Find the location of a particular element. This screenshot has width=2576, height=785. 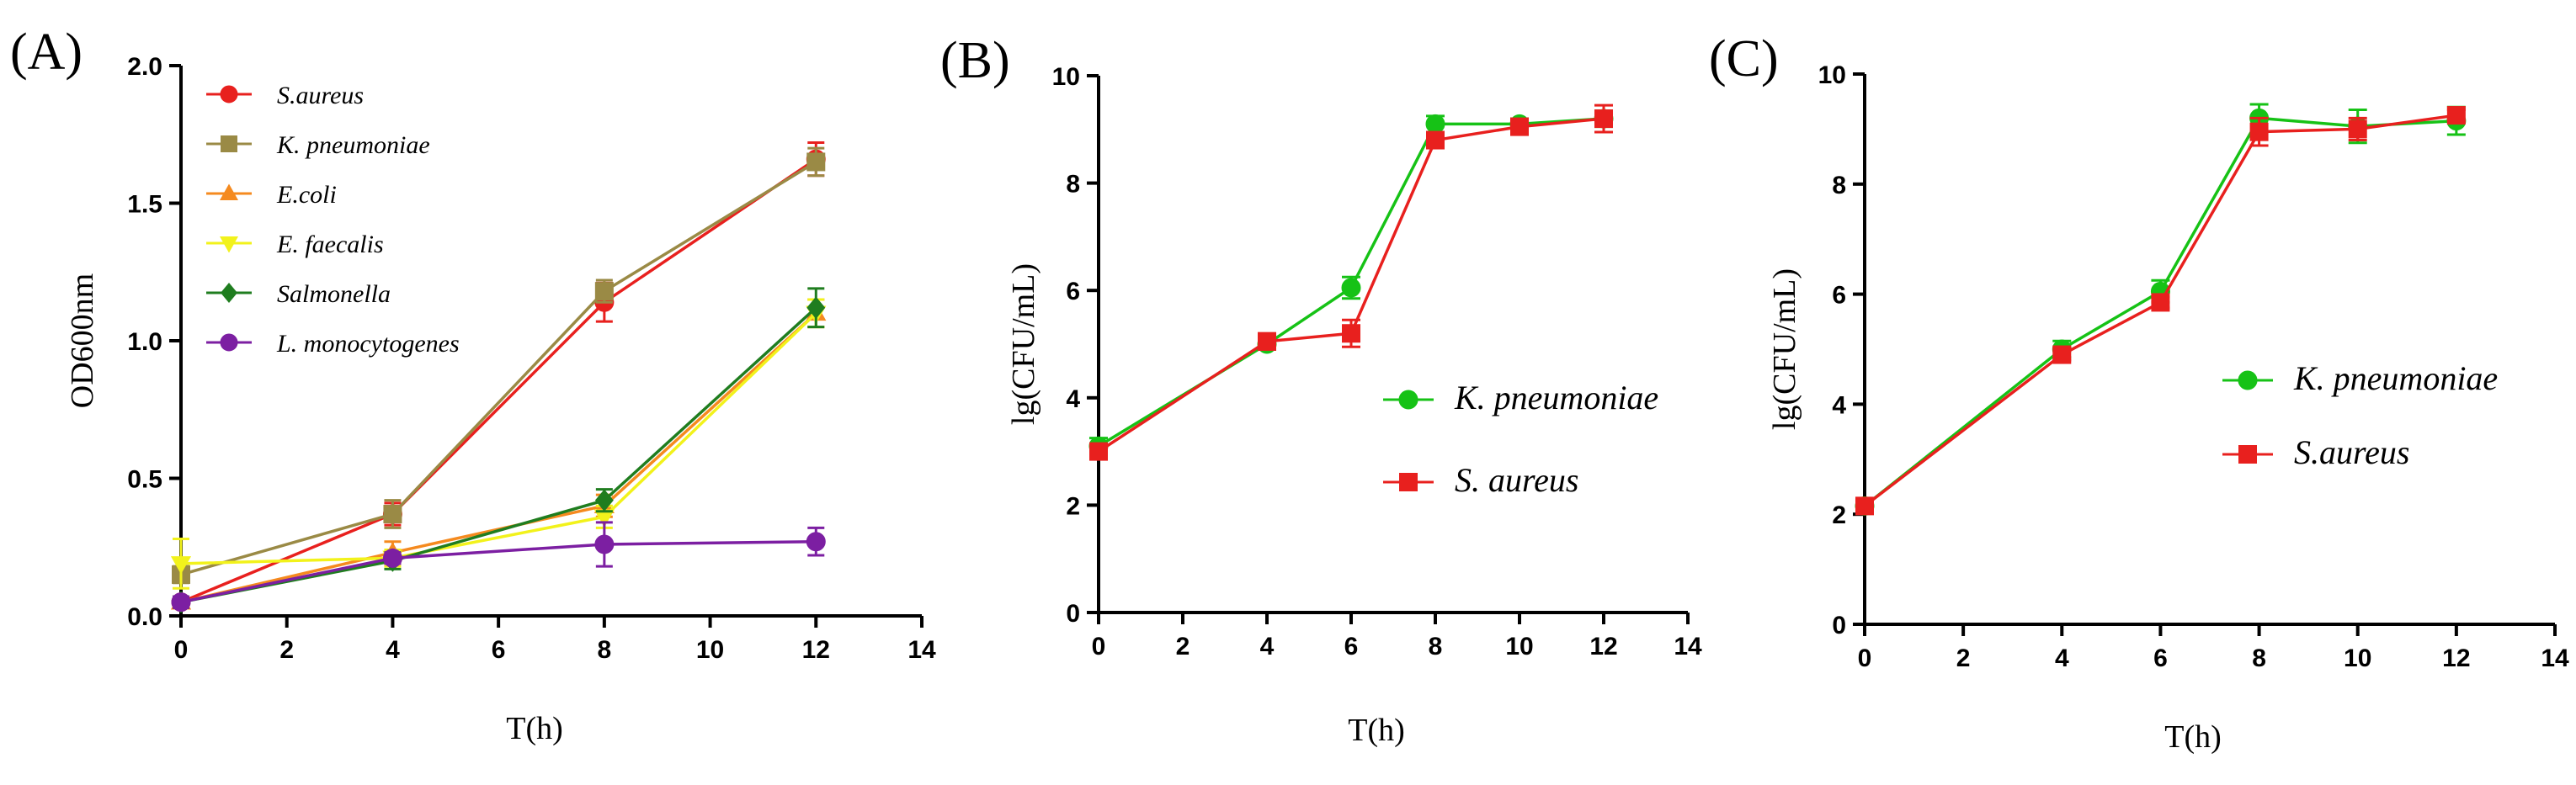

series-e-coli is located at coordinates (499, 454).